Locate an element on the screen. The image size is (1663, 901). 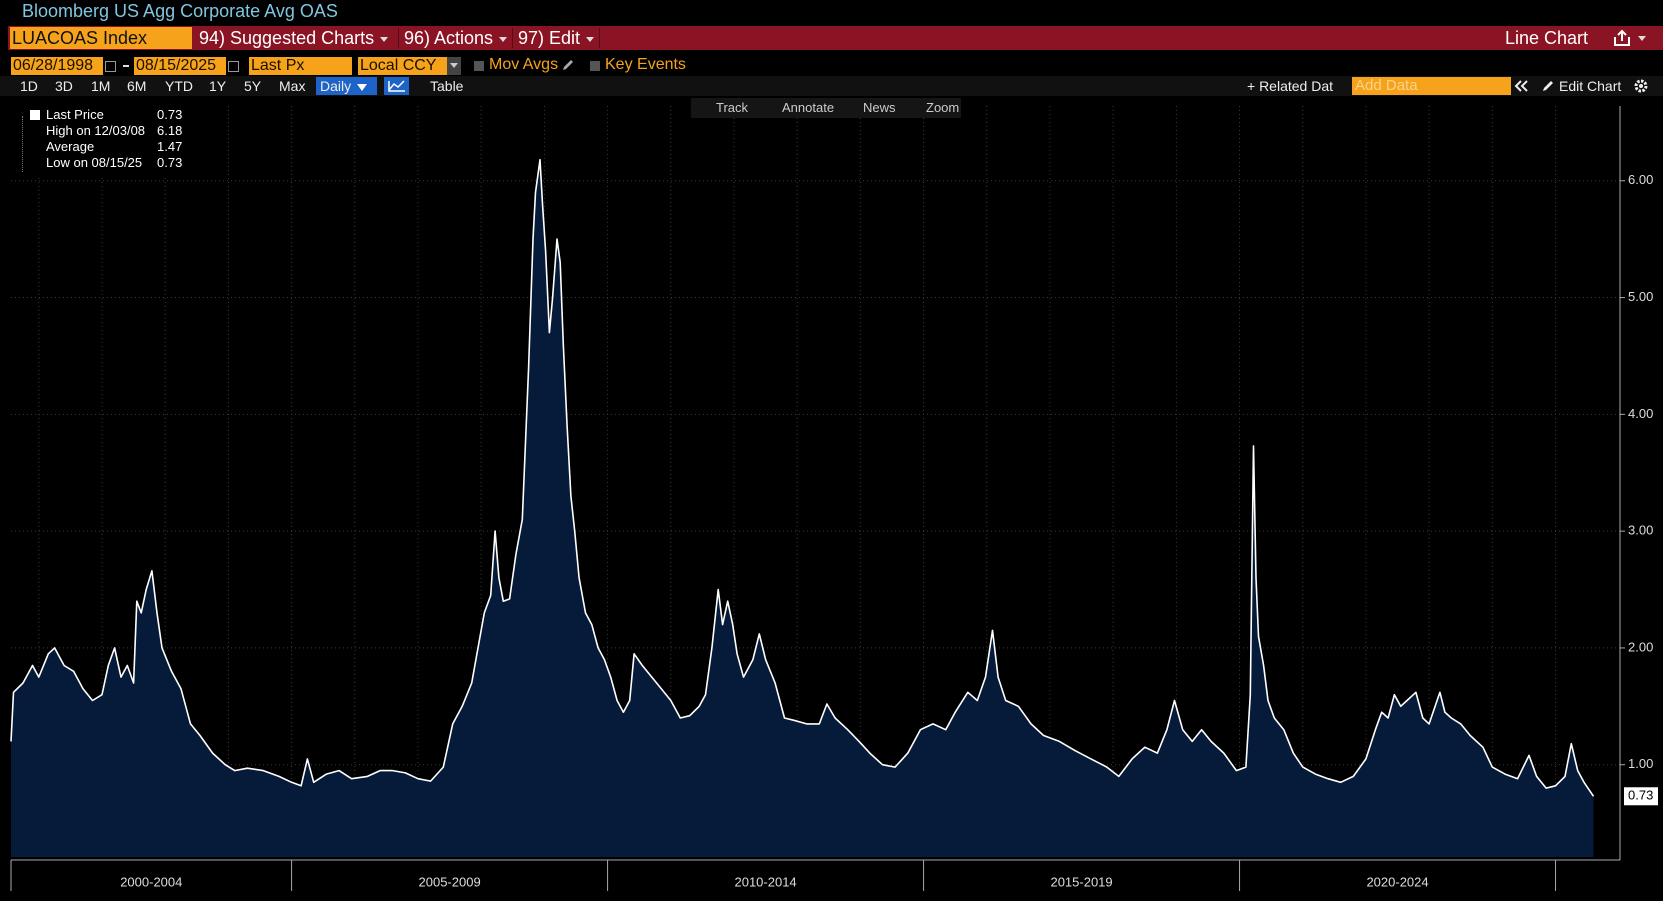
frequency-select: Daily is located at coordinates (346, 86).